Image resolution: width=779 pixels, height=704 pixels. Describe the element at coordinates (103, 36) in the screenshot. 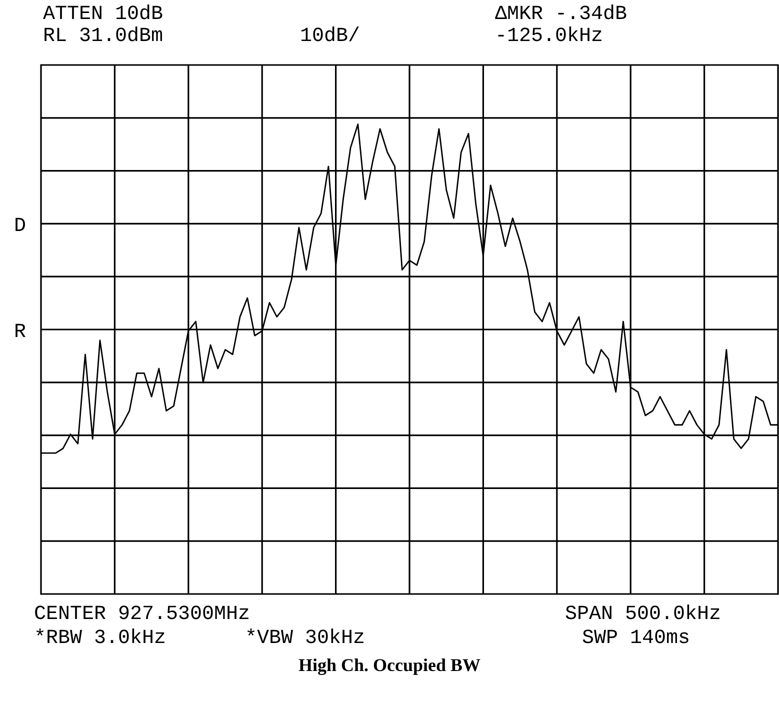

I see `text: RL 31.0dBm` at that location.